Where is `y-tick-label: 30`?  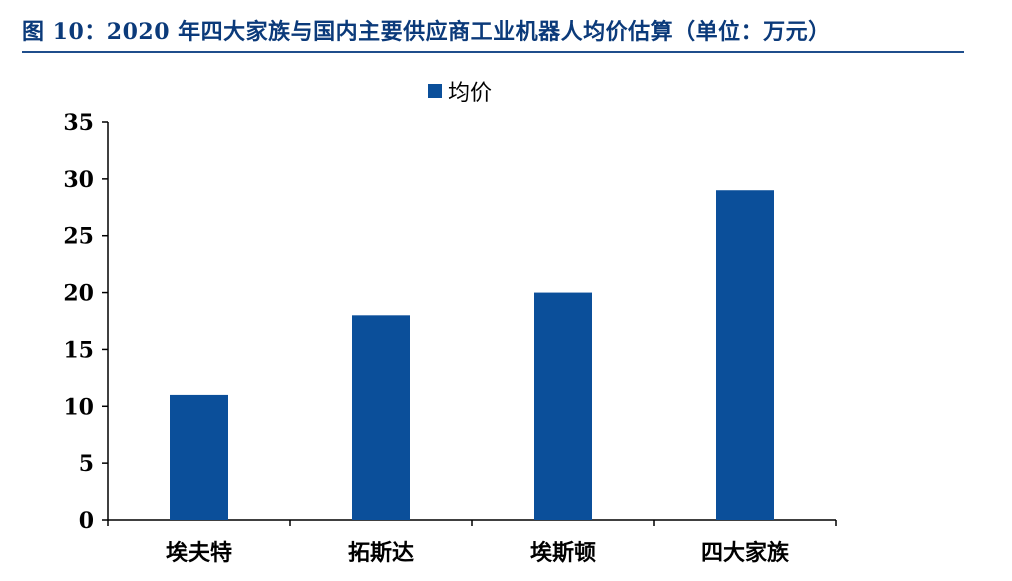 y-tick-label: 30 is located at coordinates (78, 180).